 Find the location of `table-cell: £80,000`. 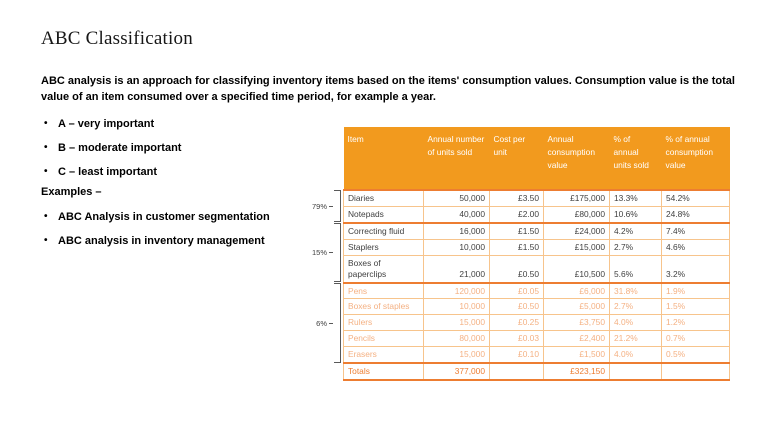

table-cell: £80,000 is located at coordinates (576, 214).